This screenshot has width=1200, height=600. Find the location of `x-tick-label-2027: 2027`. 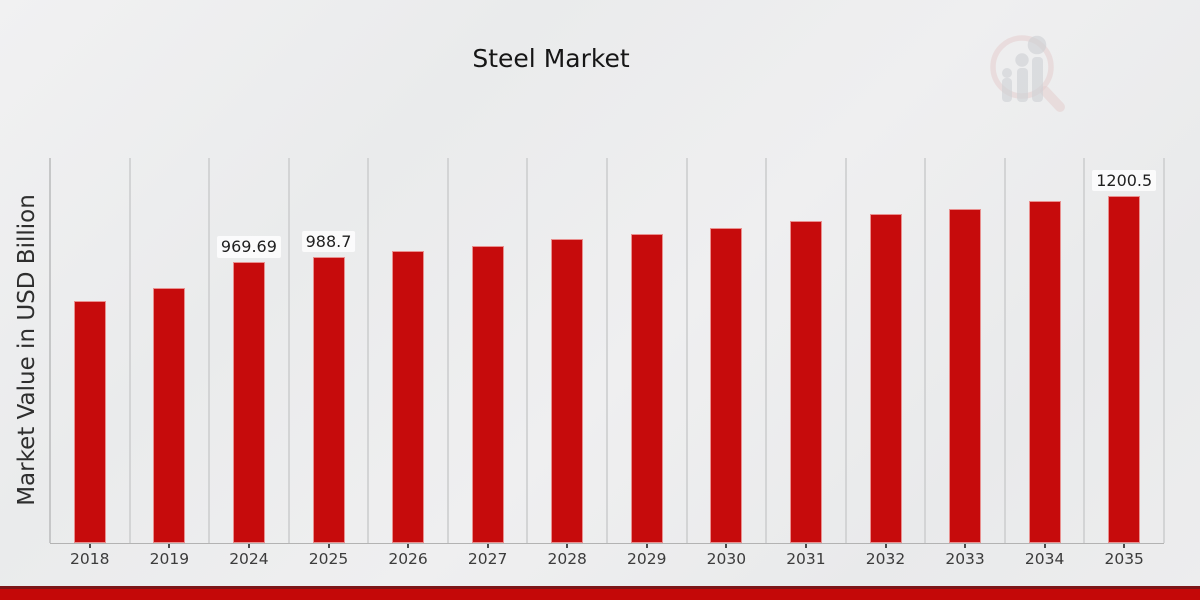

x-tick-label-2027: 2027 is located at coordinates (487, 559).